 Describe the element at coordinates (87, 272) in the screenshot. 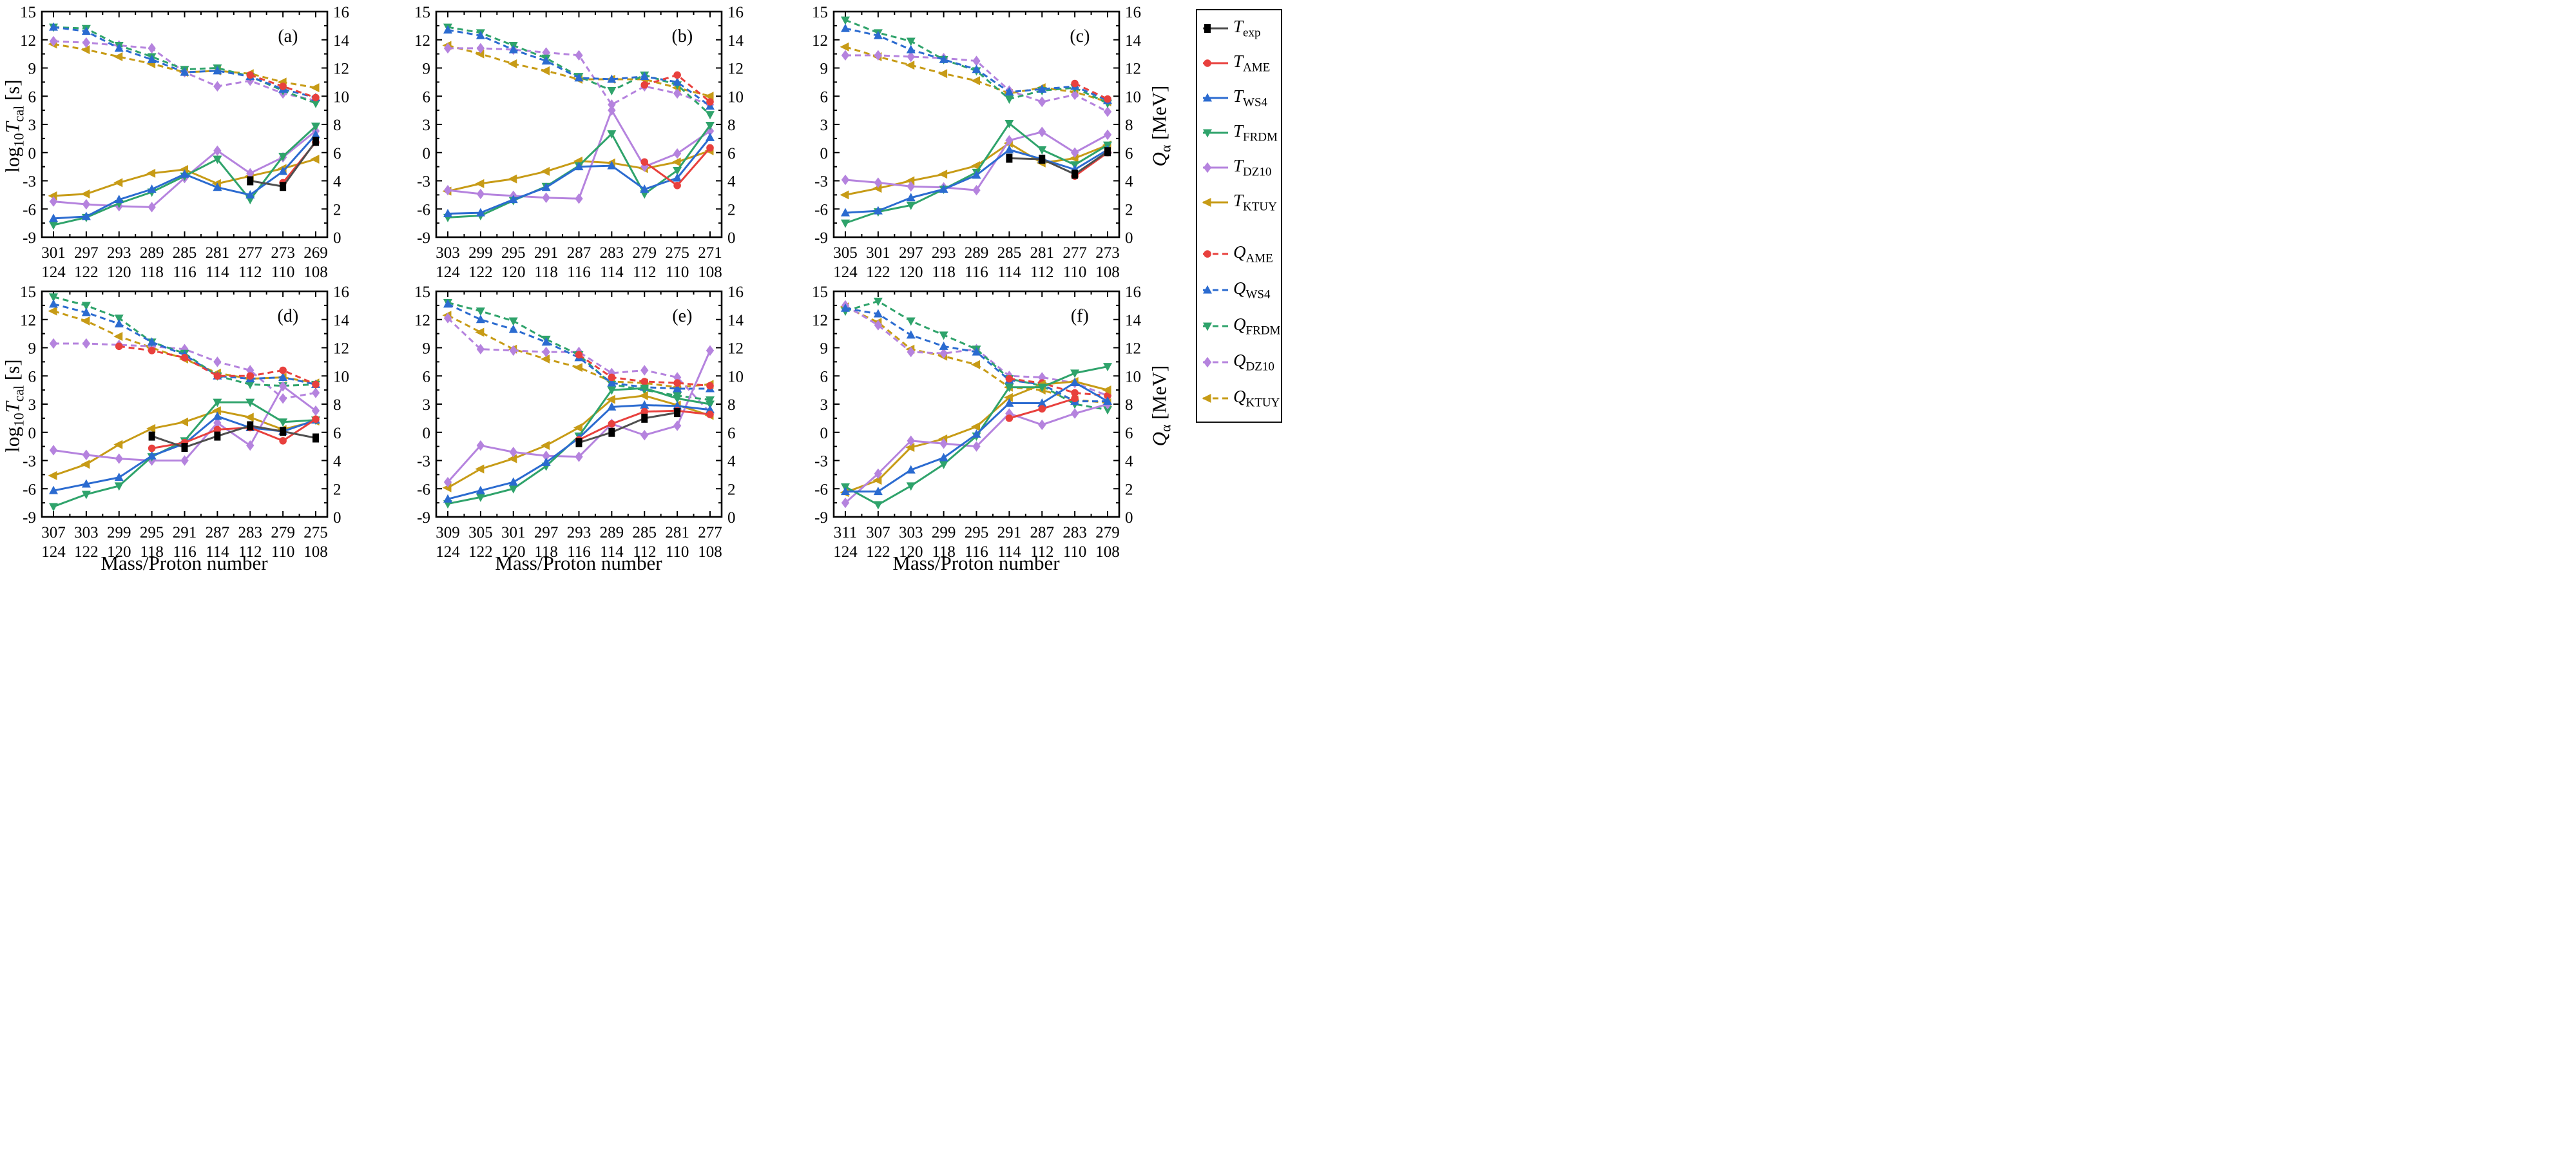

I see `svg-text: 122` at that location.